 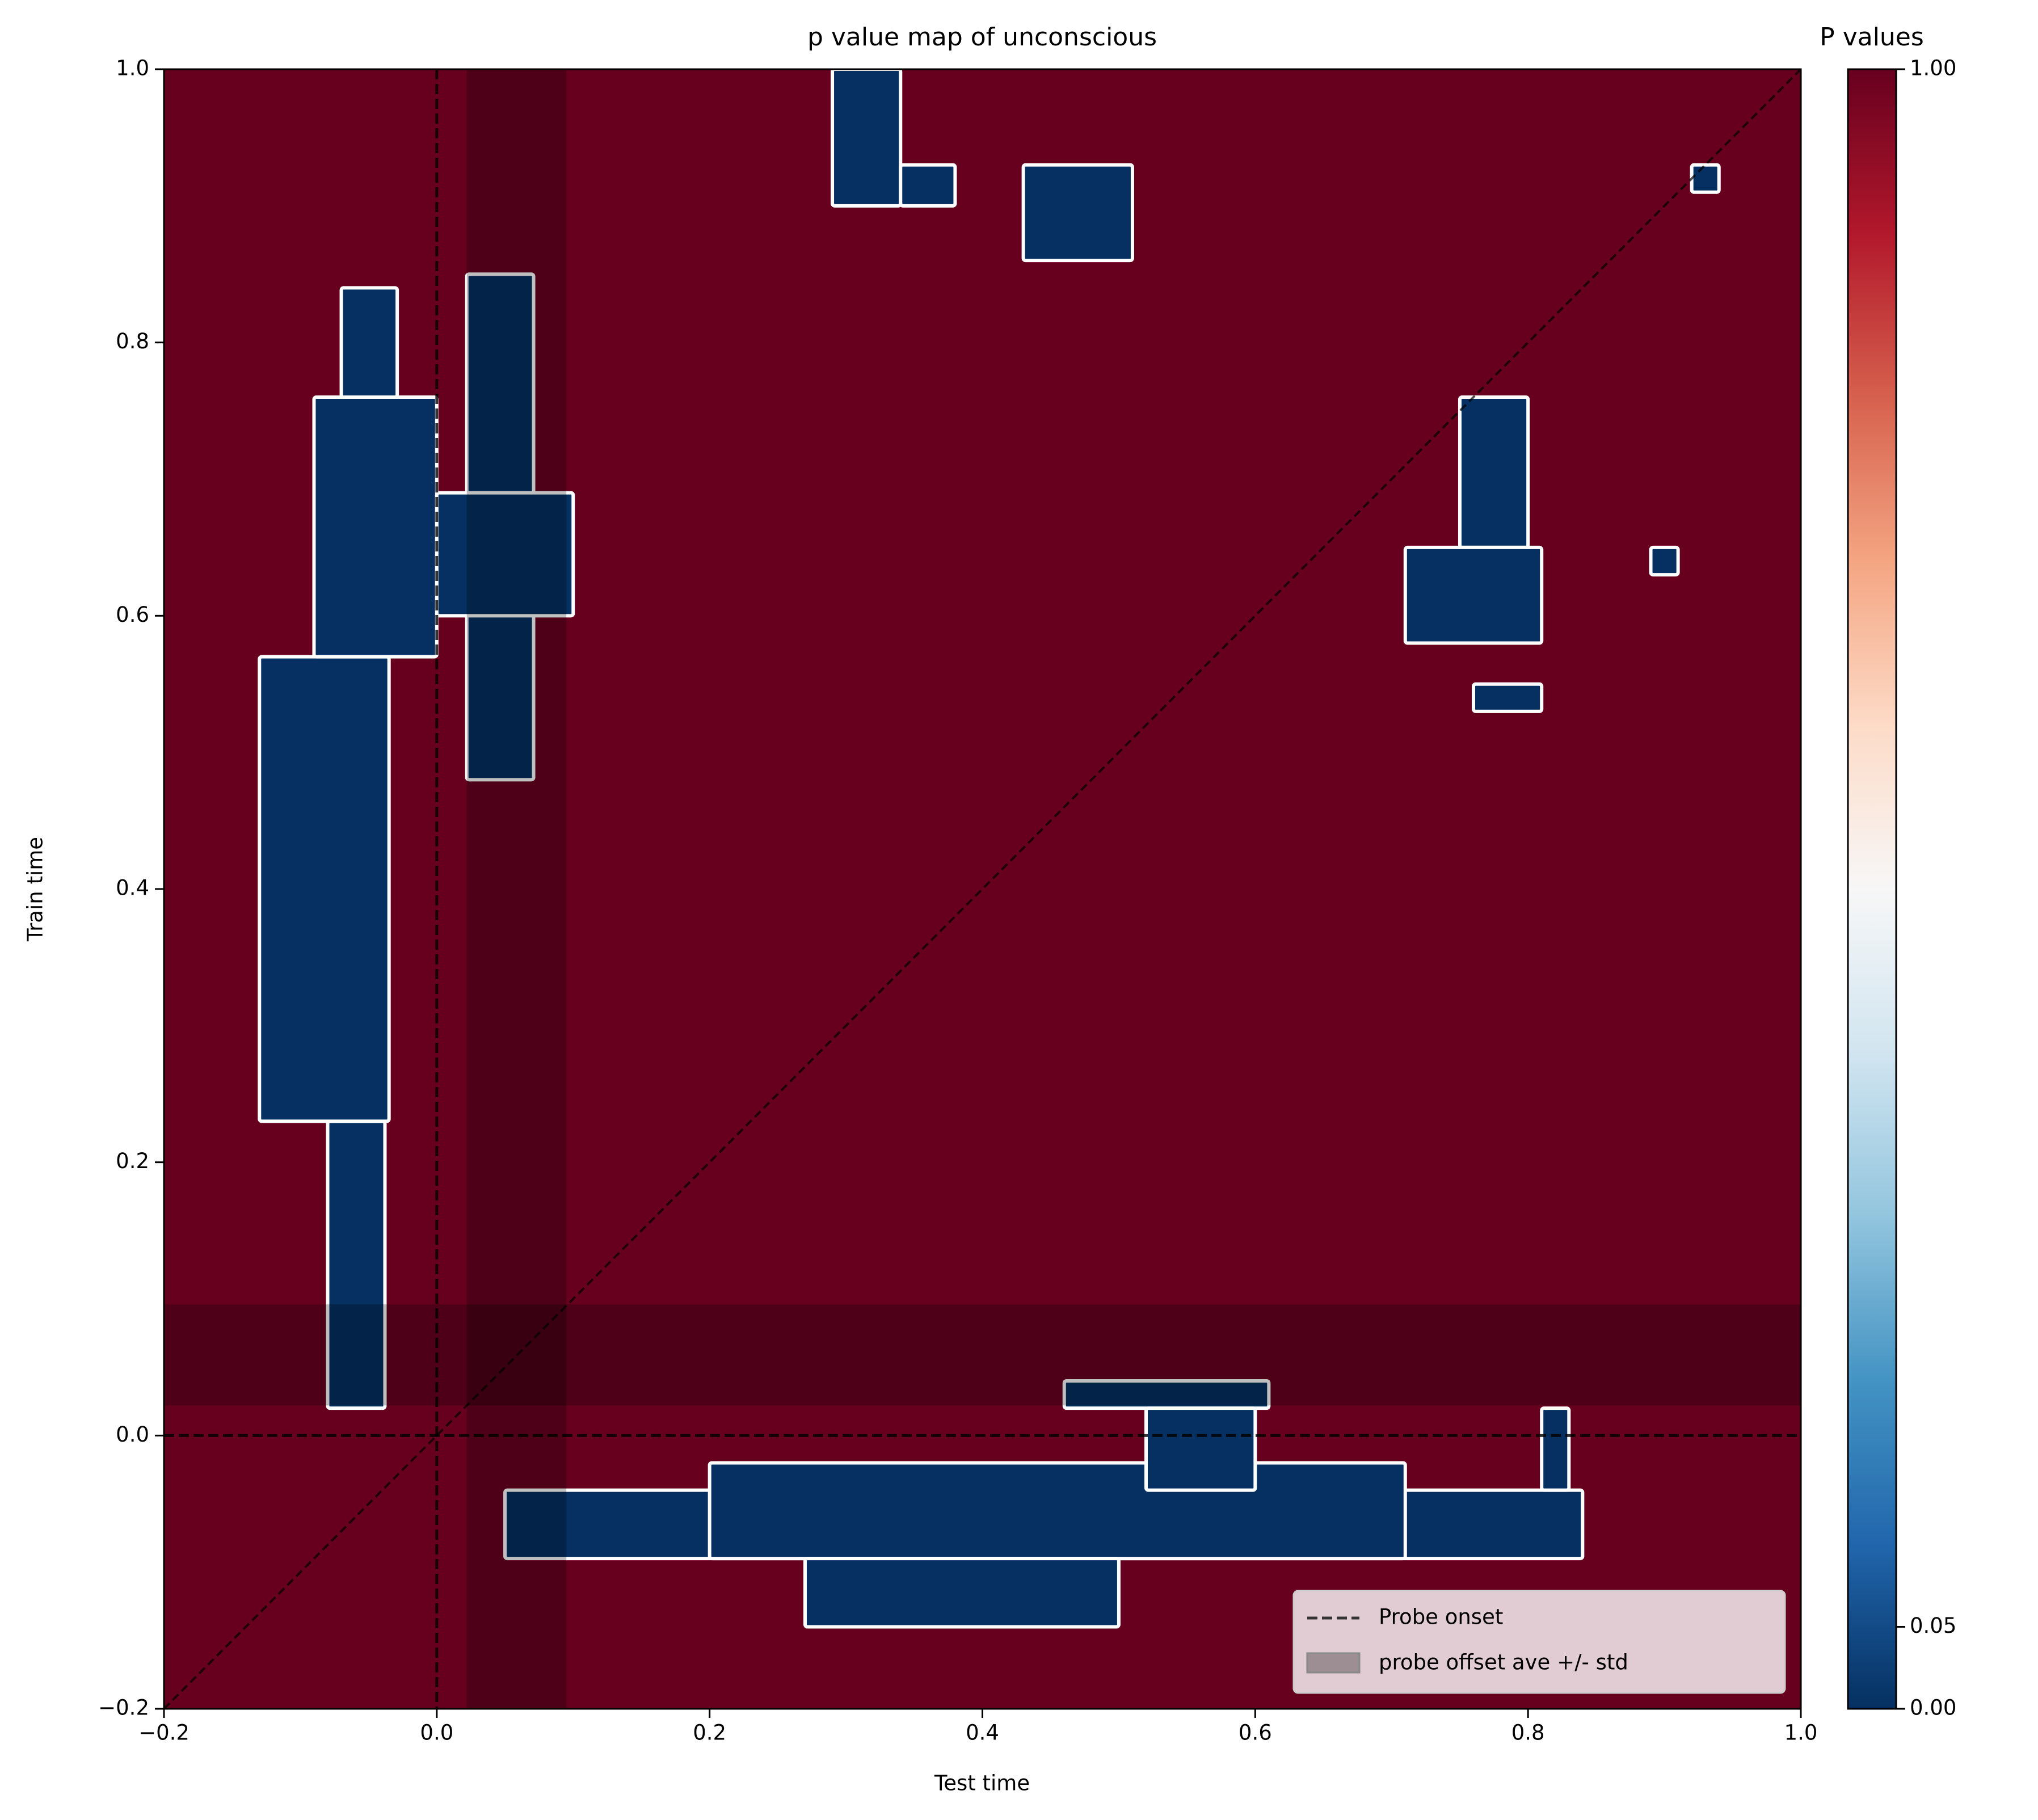 What do you see at coordinates (123, 1708) in the screenshot?
I see `y-tick-label: −0.2` at bounding box center [123, 1708].